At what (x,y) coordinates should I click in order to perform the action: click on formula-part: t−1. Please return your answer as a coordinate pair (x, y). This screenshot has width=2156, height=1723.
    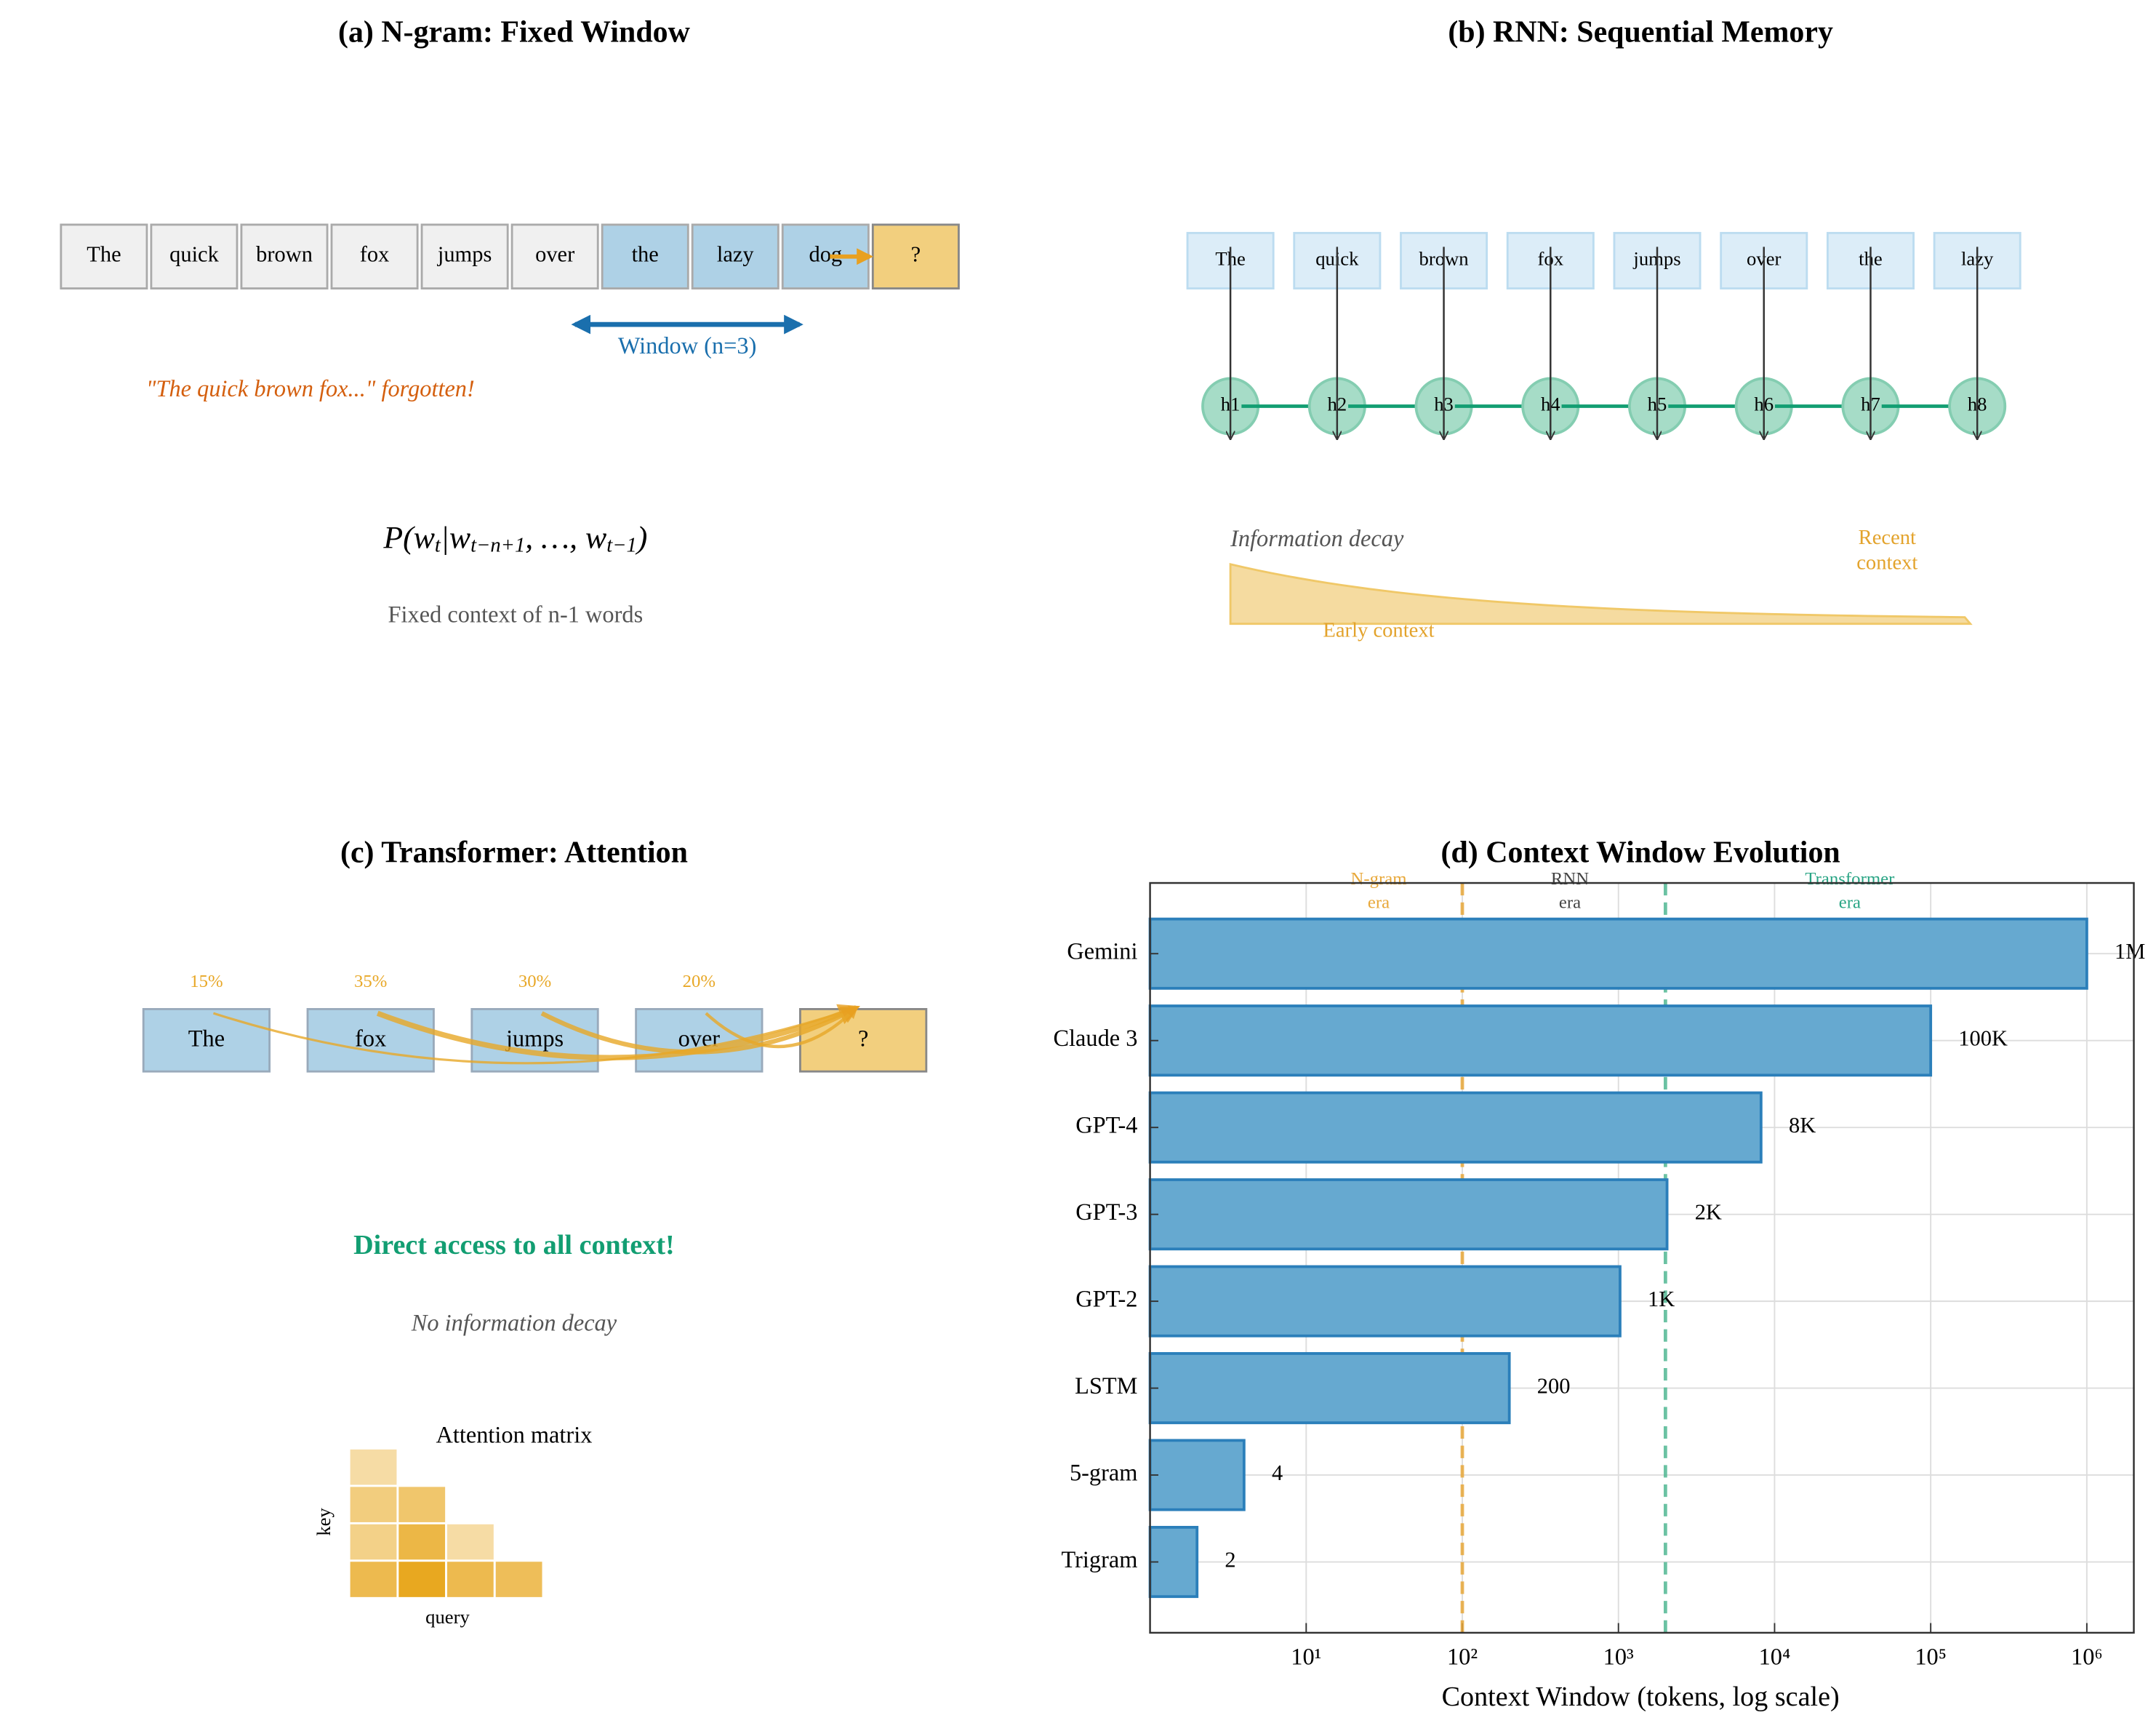
    Looking at the image, I should click on (621, 546).